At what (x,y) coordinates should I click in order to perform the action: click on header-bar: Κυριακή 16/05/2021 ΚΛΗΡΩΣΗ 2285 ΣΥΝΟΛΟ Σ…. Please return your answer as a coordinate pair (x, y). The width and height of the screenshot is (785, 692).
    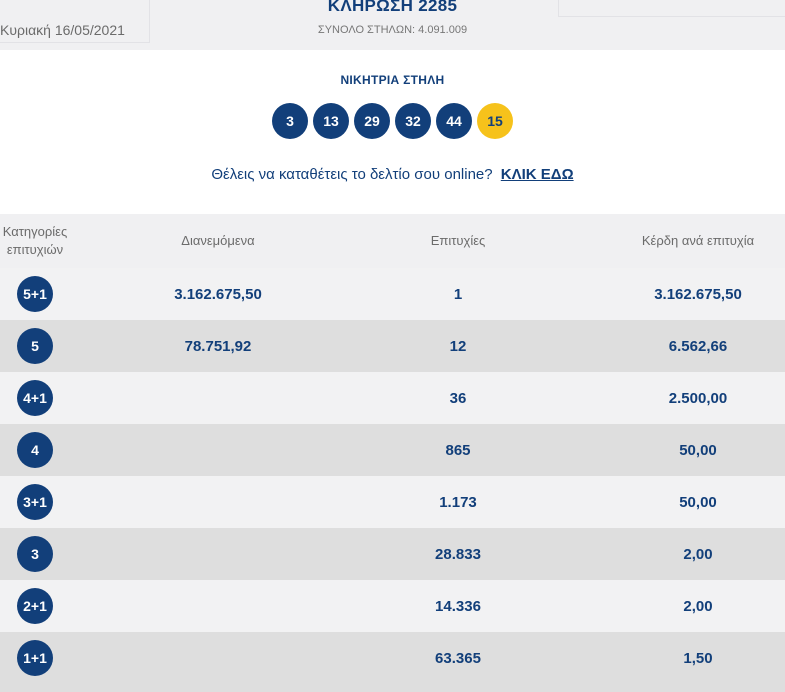
    Looking at the image, I should click on (392, 25).